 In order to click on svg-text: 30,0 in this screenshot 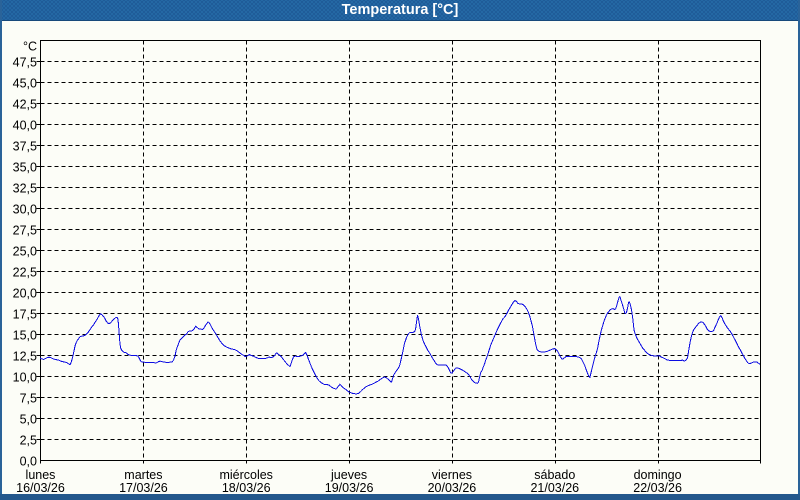, I will do `click(25, 210)`.